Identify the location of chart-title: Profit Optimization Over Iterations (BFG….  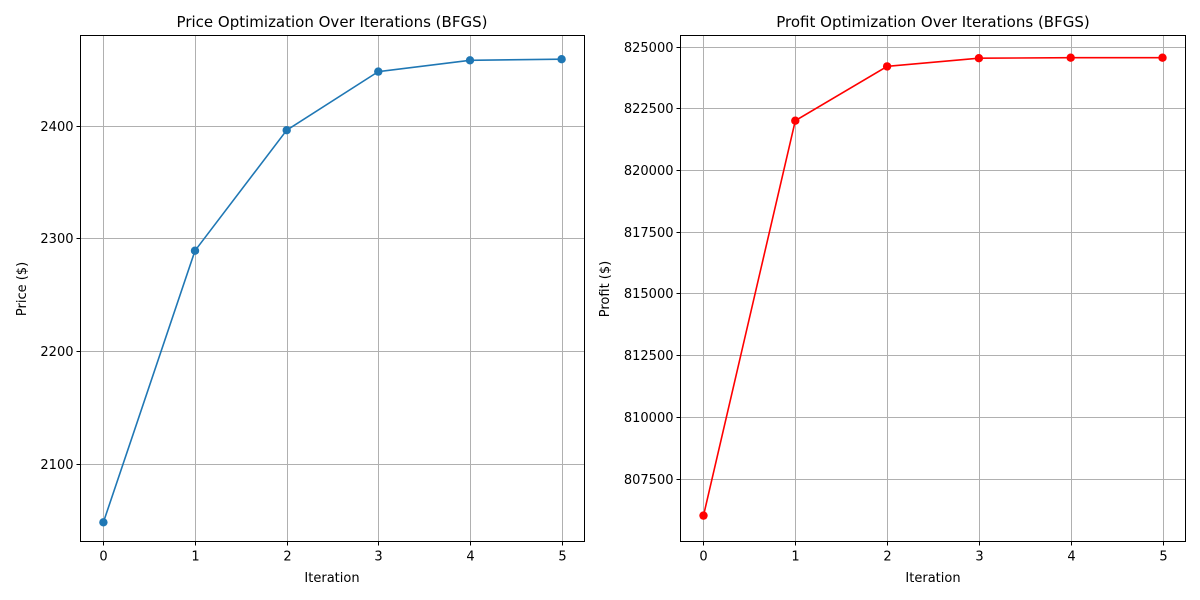
(932, 22).